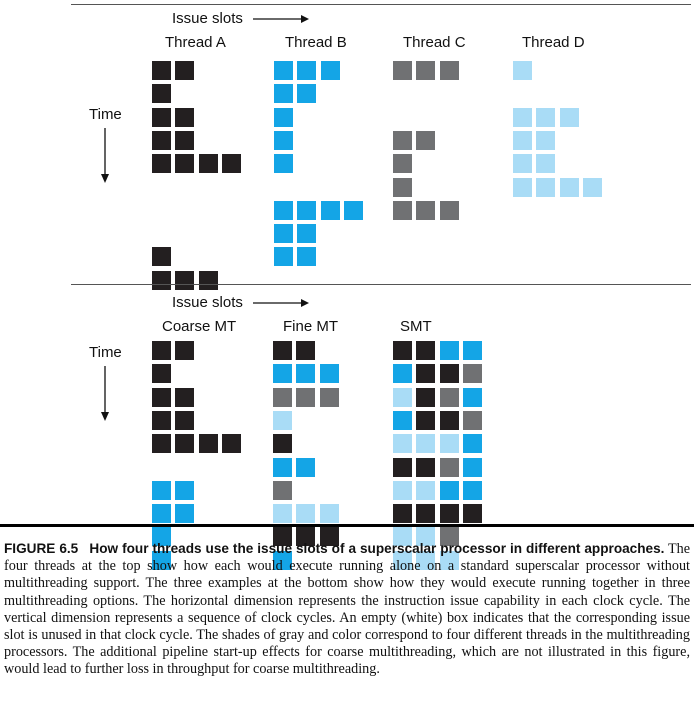 Image resolution: width=694 pixels, height=715 pixels. Describe the element at coordinates (434, 42) in the screenshot. I see `thread-c-label: Thread C` at that location.